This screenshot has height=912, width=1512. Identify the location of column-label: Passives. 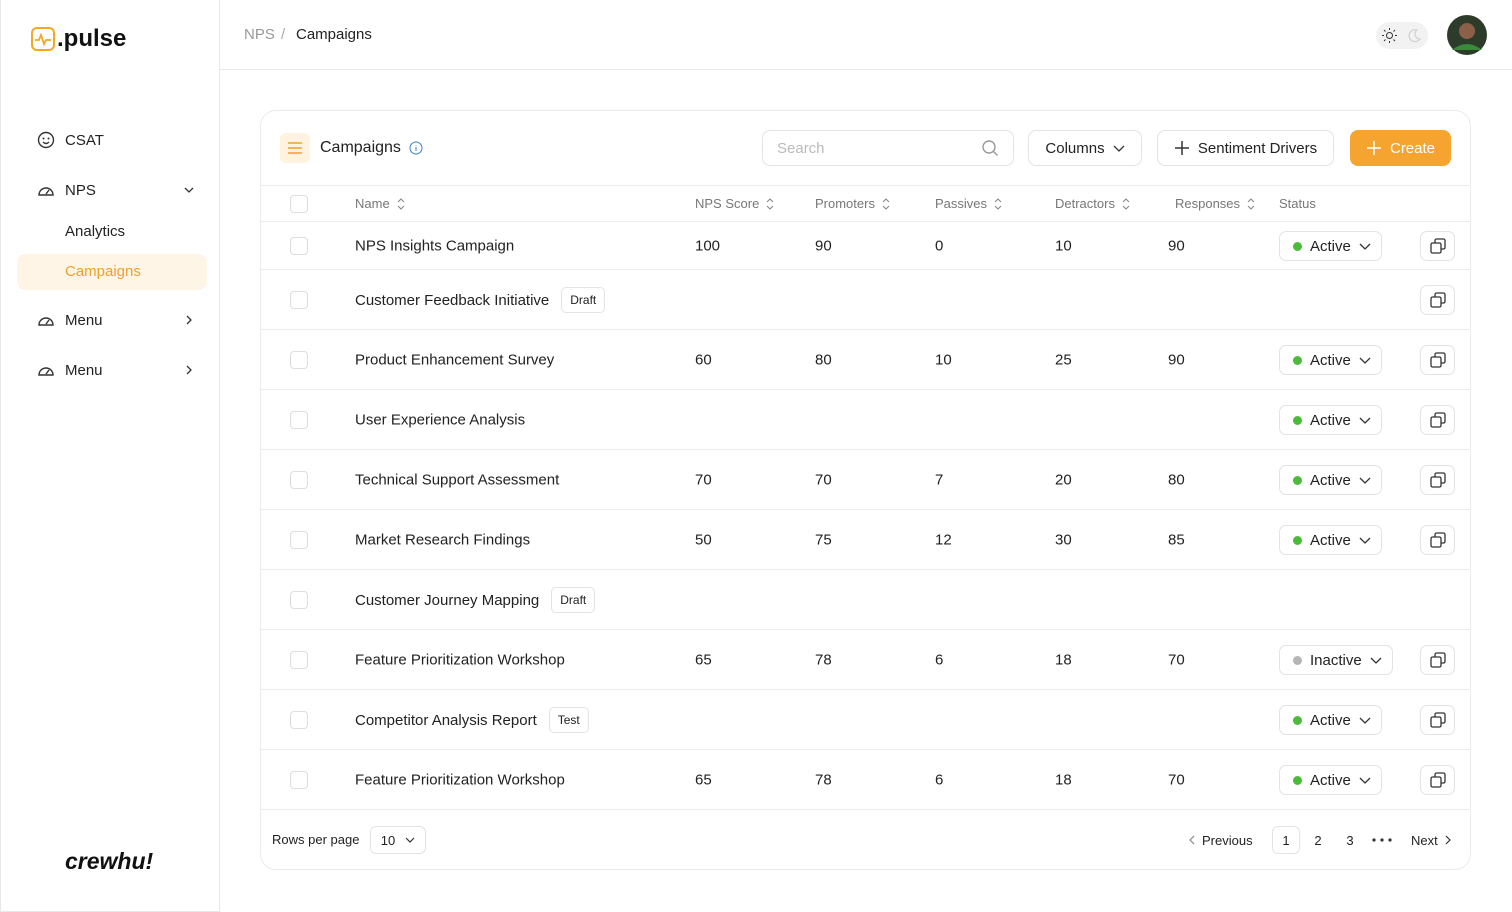
(961, 203).